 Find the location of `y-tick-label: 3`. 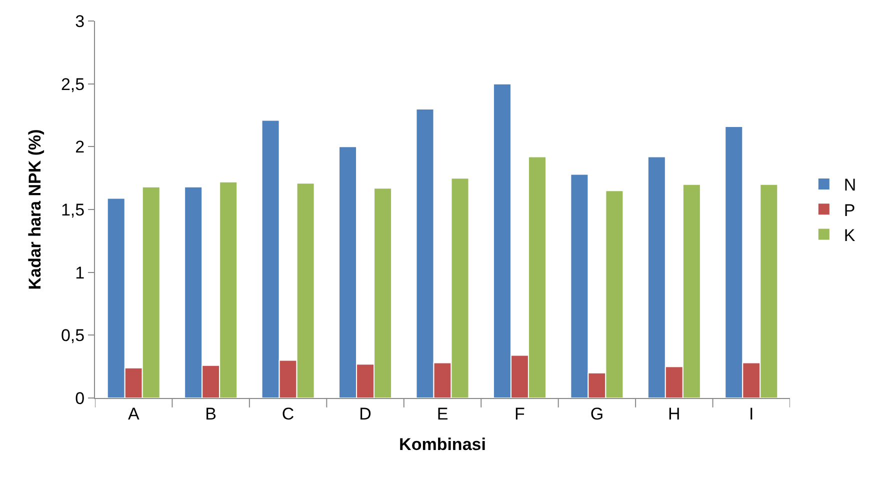

y-tick-label: 3 is located at coordinates (80, 21).